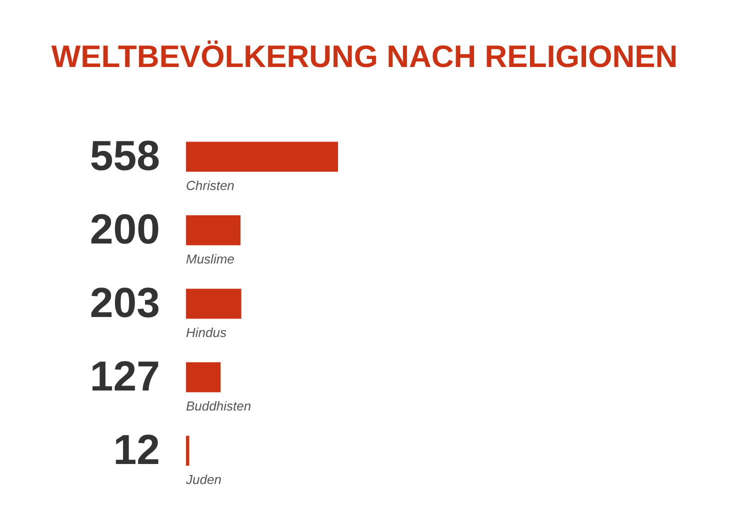 This screenshot has height=521, width=755. What do you see at coordinates (364, 56) in the screenshot?
I see `chart-title: WELTBEVÖLKERUNG NACH RELIGIONEN` at bounding box center [364, 56].